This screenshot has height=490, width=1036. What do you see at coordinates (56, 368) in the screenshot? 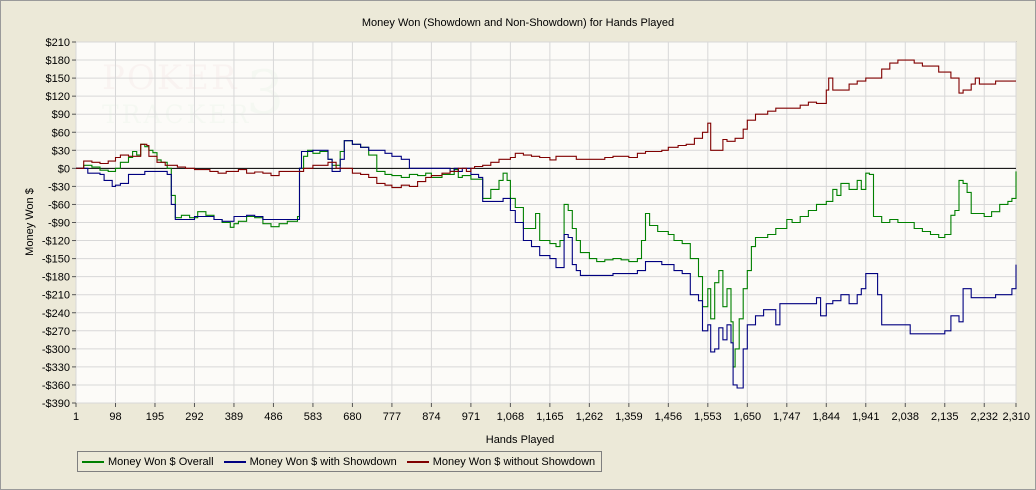
I see `y-tick-label: -$330` at bounding box center [56, 368].